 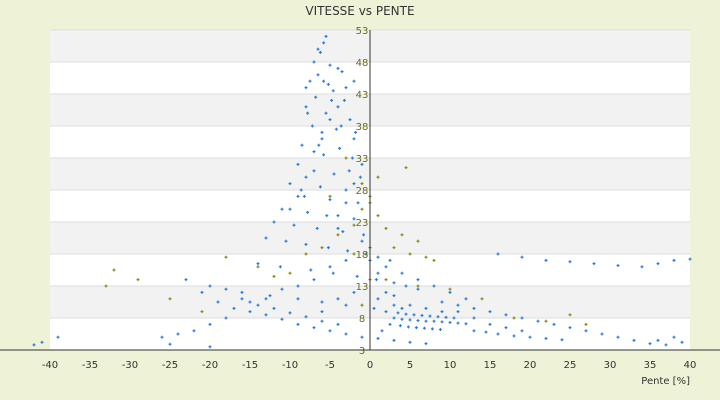 What do you see at coordinates (362, 223) in the screenshot?
I see `y-tick-label: 23` at bounding box center [362, 223].